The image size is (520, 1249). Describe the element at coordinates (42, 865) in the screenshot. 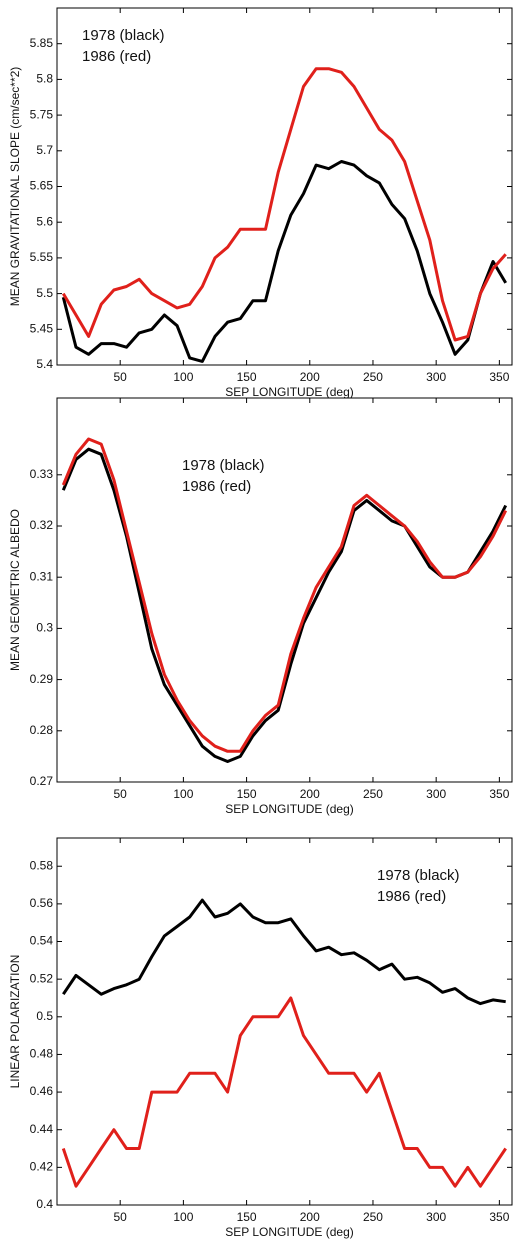

I see `y-tick-label: 0.58` at that location.